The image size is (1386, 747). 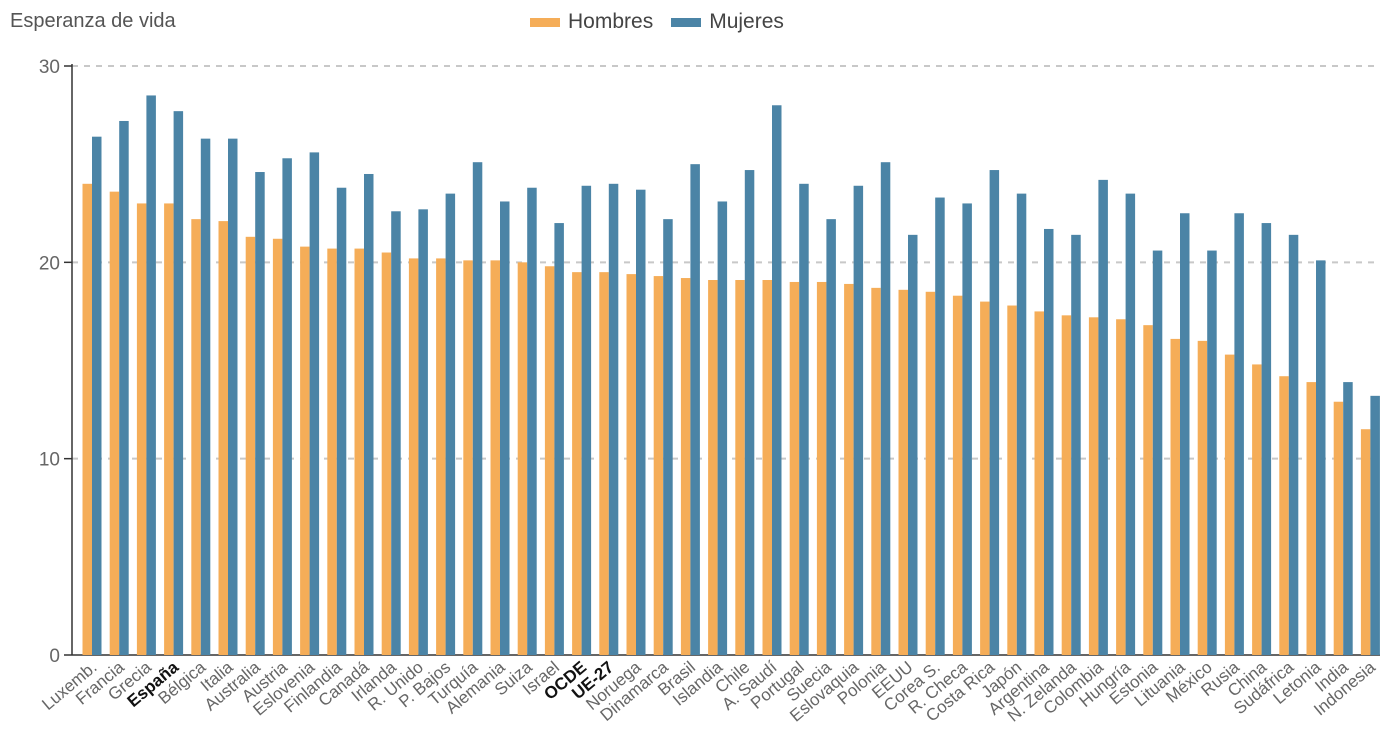 What do you see at coordinates (722, 428) in the screenshot?
I see `bar-mujeres-islandia` at bounding box center [722, 428].